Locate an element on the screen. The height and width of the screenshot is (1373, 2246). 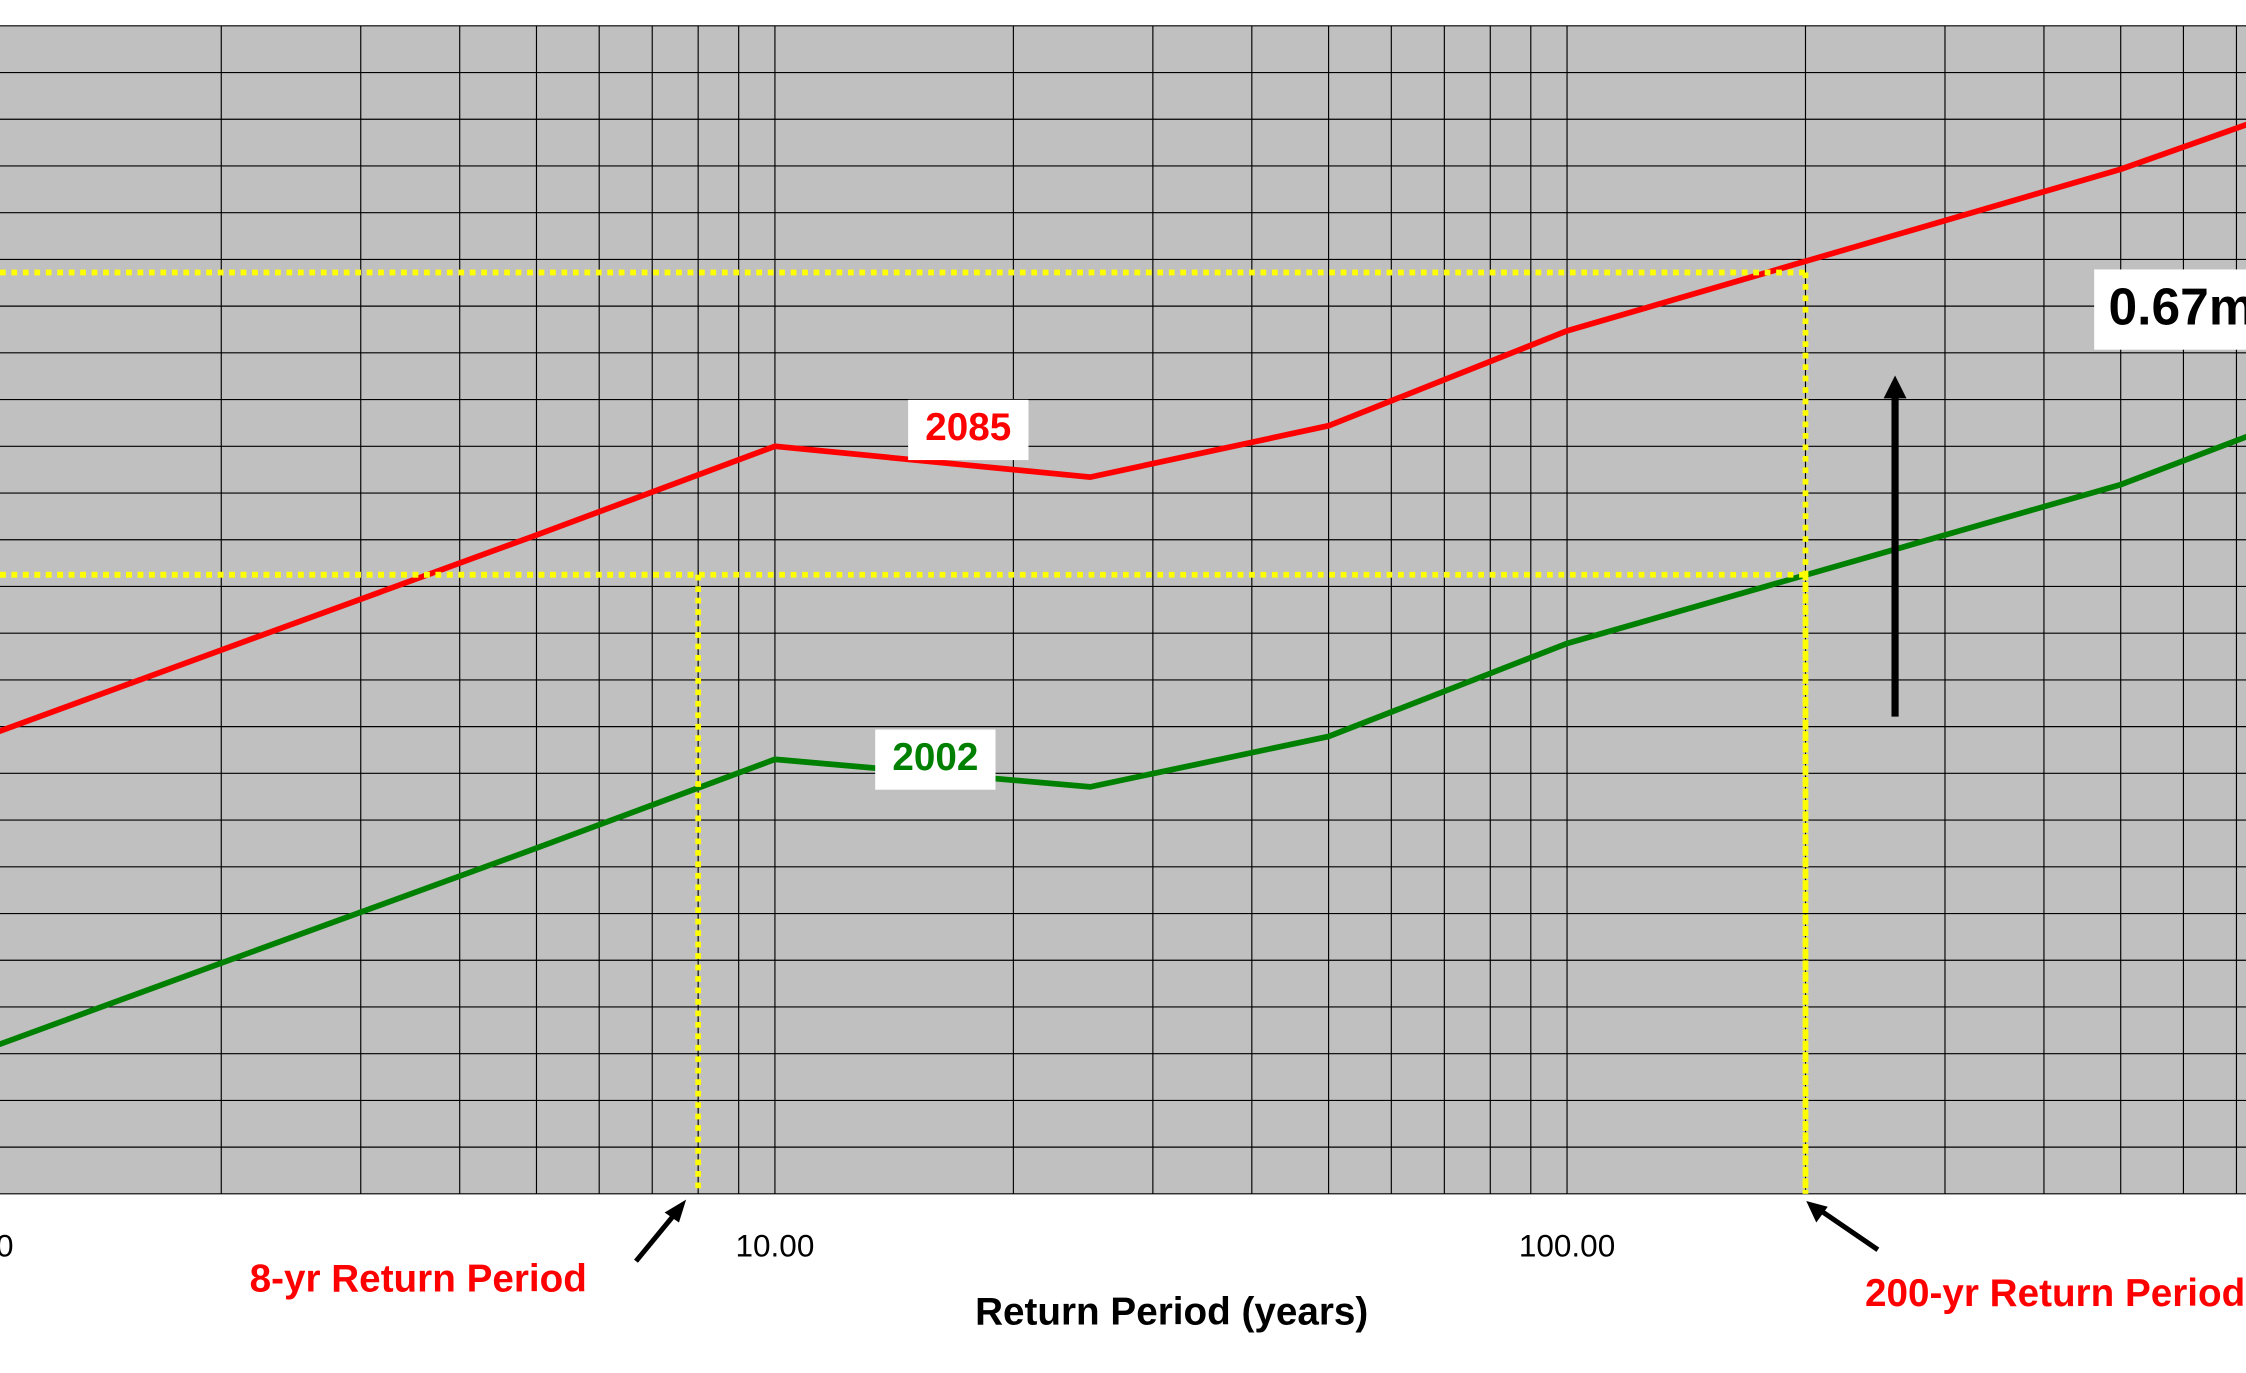
annotation: 200-yr Return Period is located at coordinates (2055, 1293).